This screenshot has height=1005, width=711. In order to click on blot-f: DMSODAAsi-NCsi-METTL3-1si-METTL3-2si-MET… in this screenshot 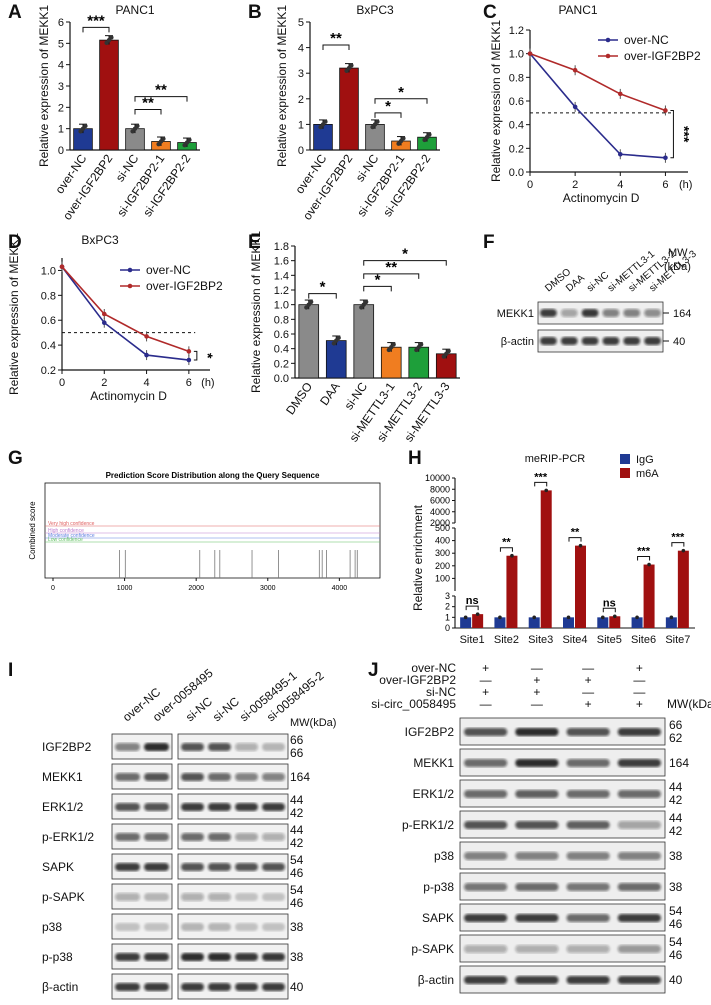, I will do `click(598, 300)`.